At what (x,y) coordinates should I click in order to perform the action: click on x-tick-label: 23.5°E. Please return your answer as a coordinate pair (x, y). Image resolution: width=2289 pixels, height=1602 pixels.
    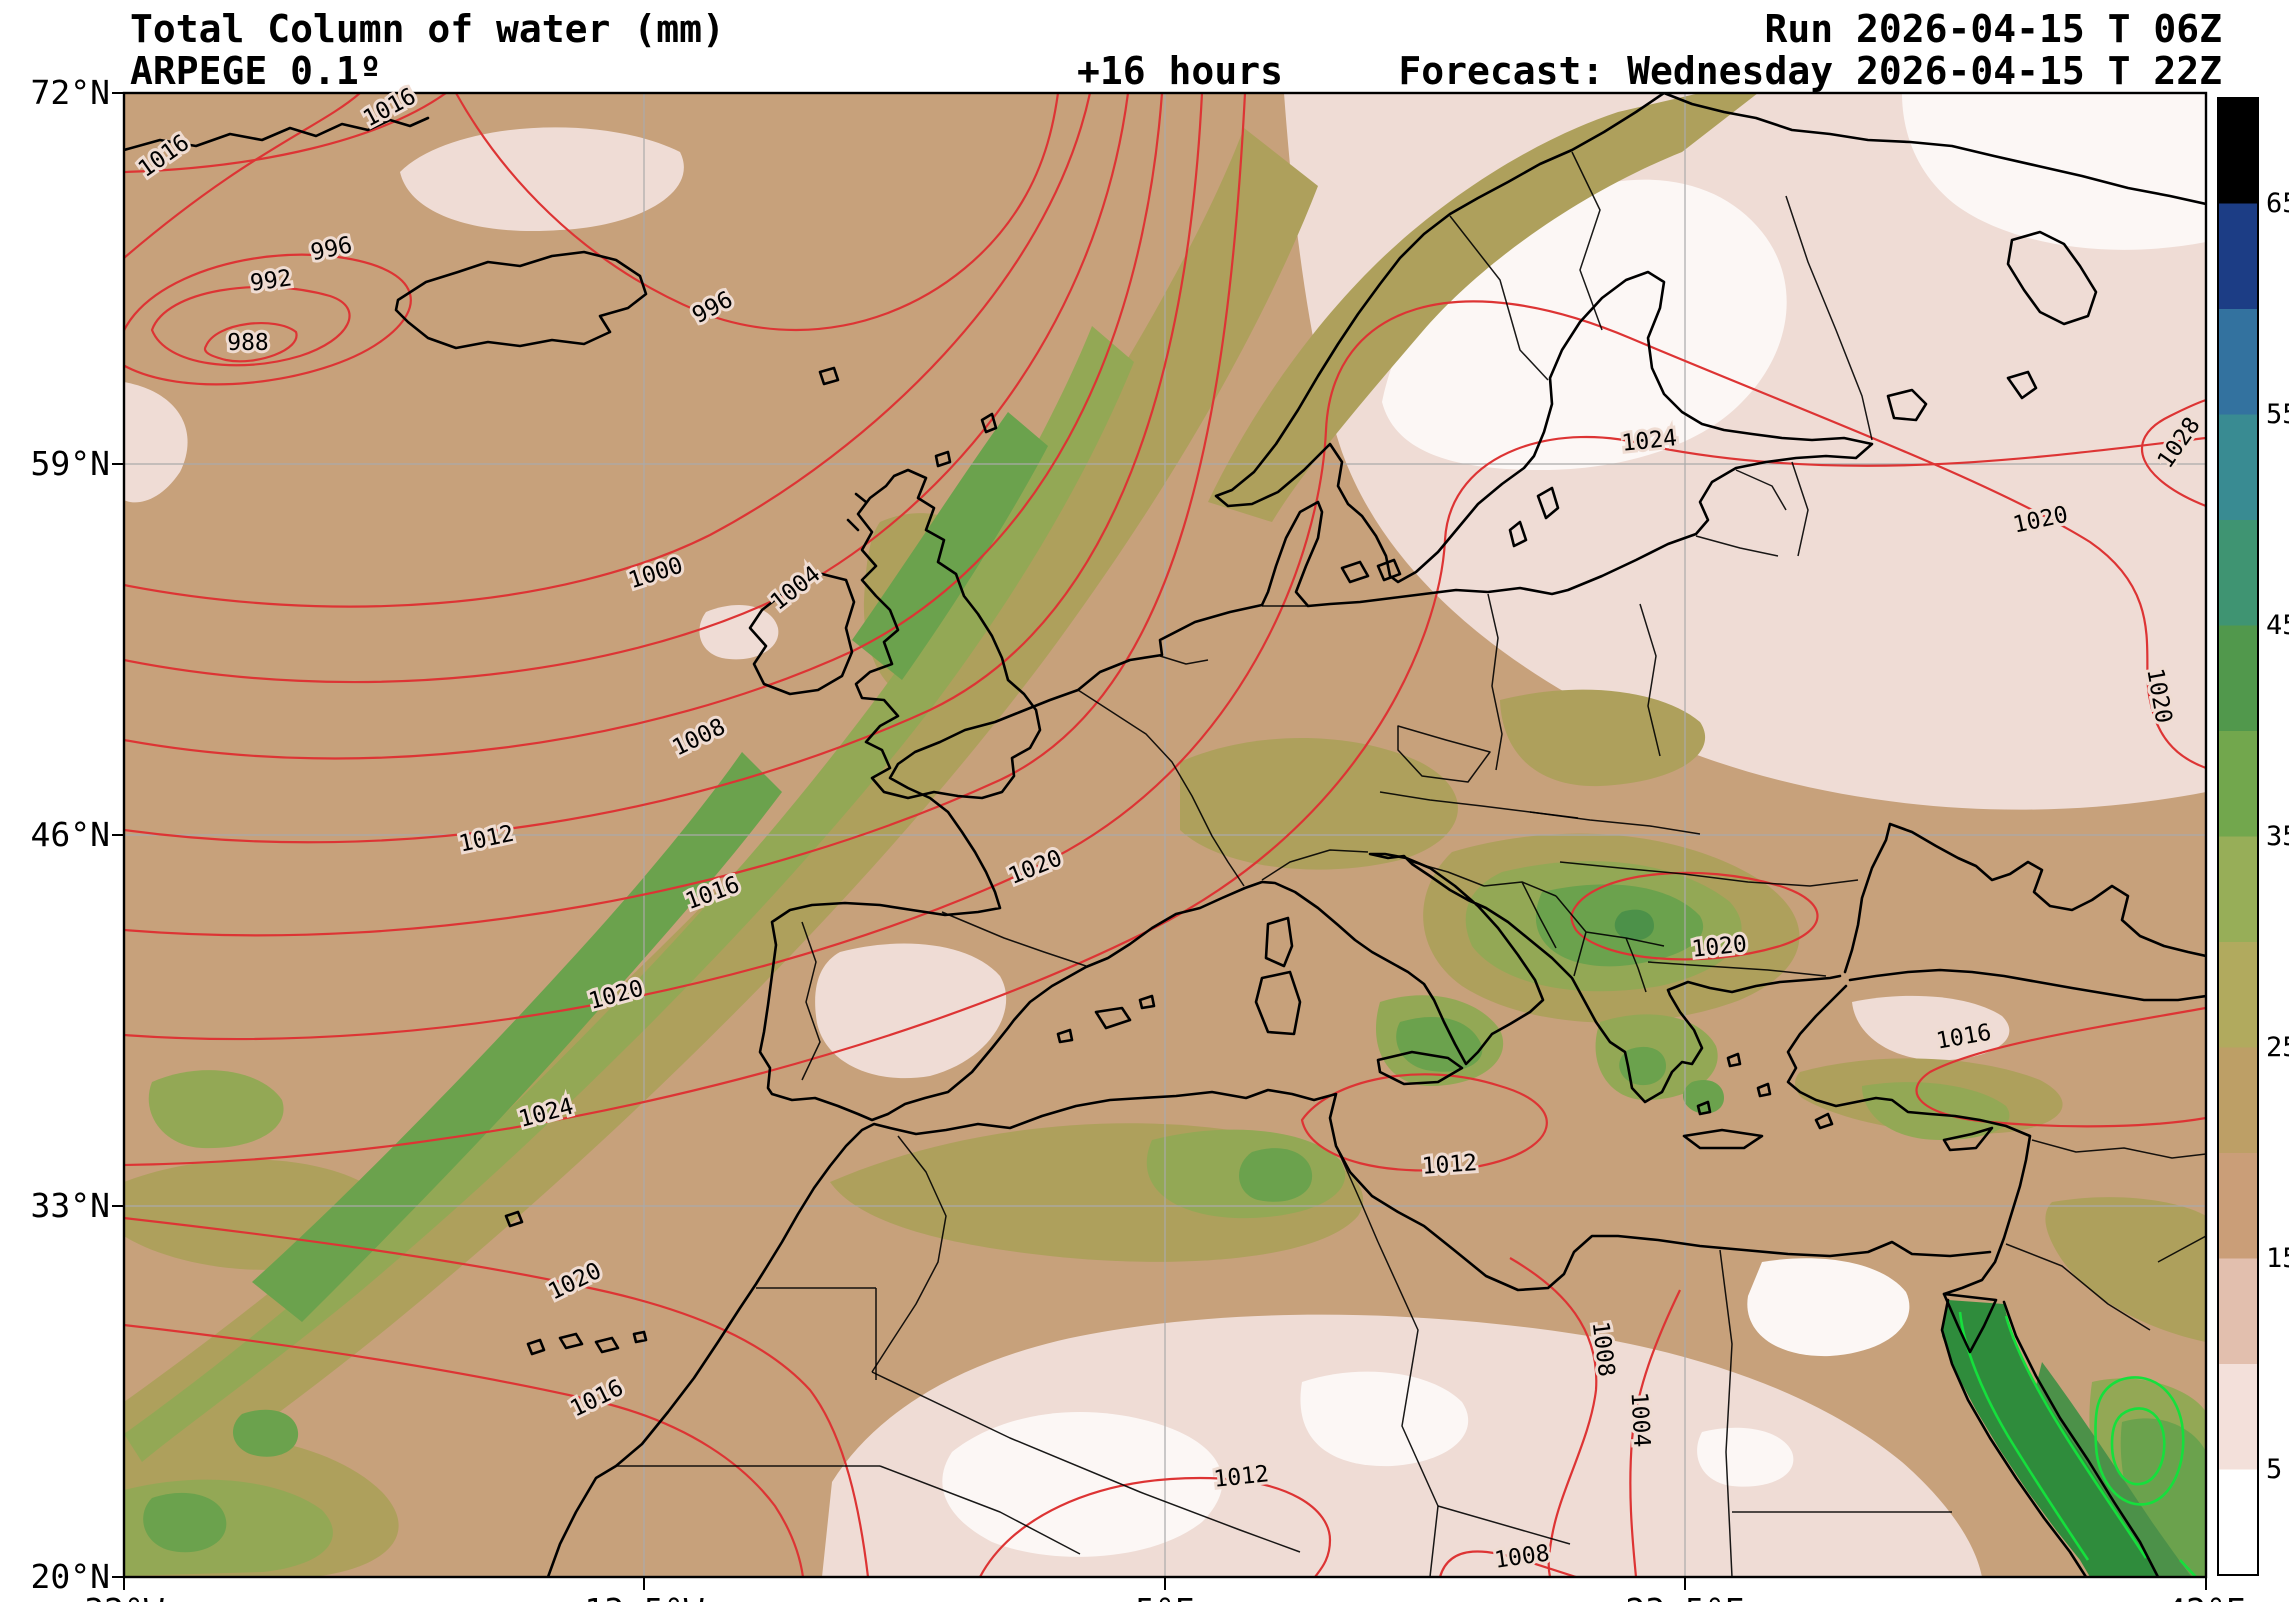
    Looking at the image, I should click on (1684, 1596).